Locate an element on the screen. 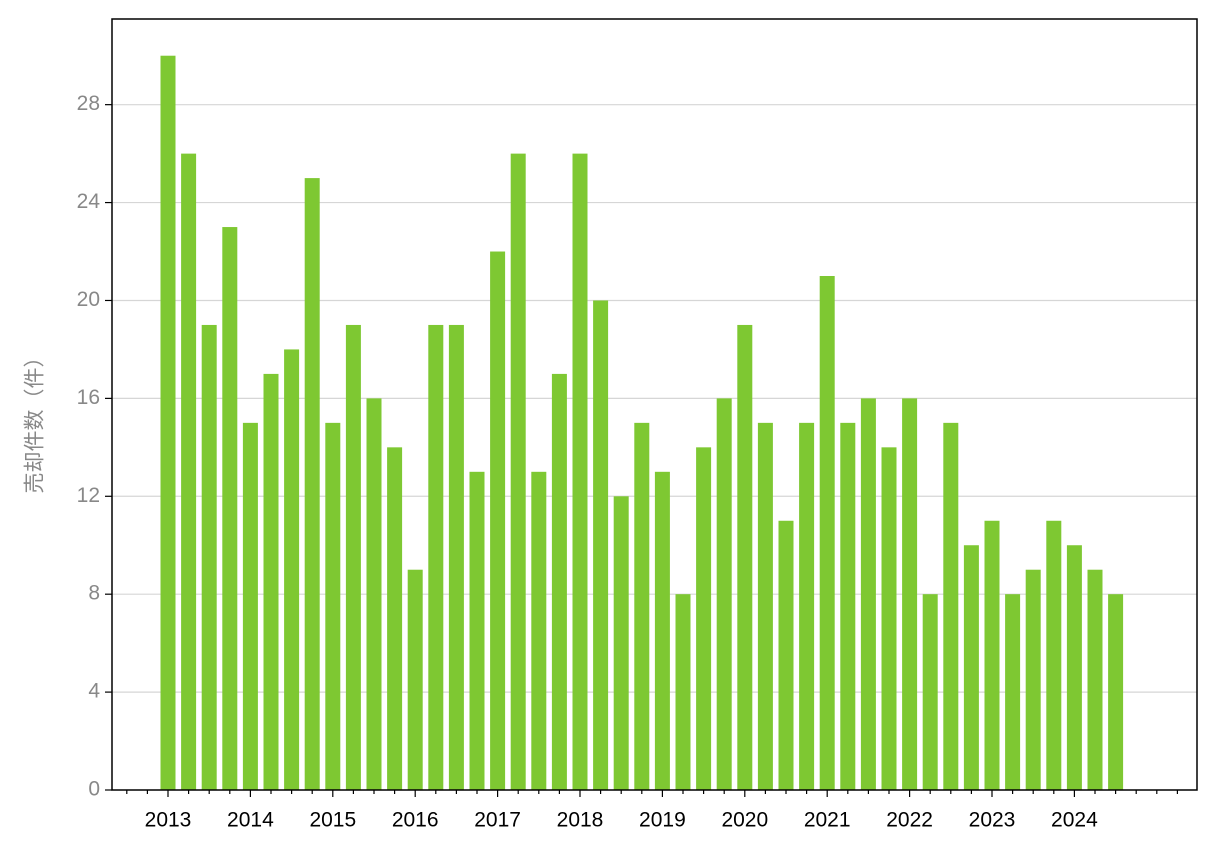  y-tick-label: 0 is located at coordinates (94, 789).